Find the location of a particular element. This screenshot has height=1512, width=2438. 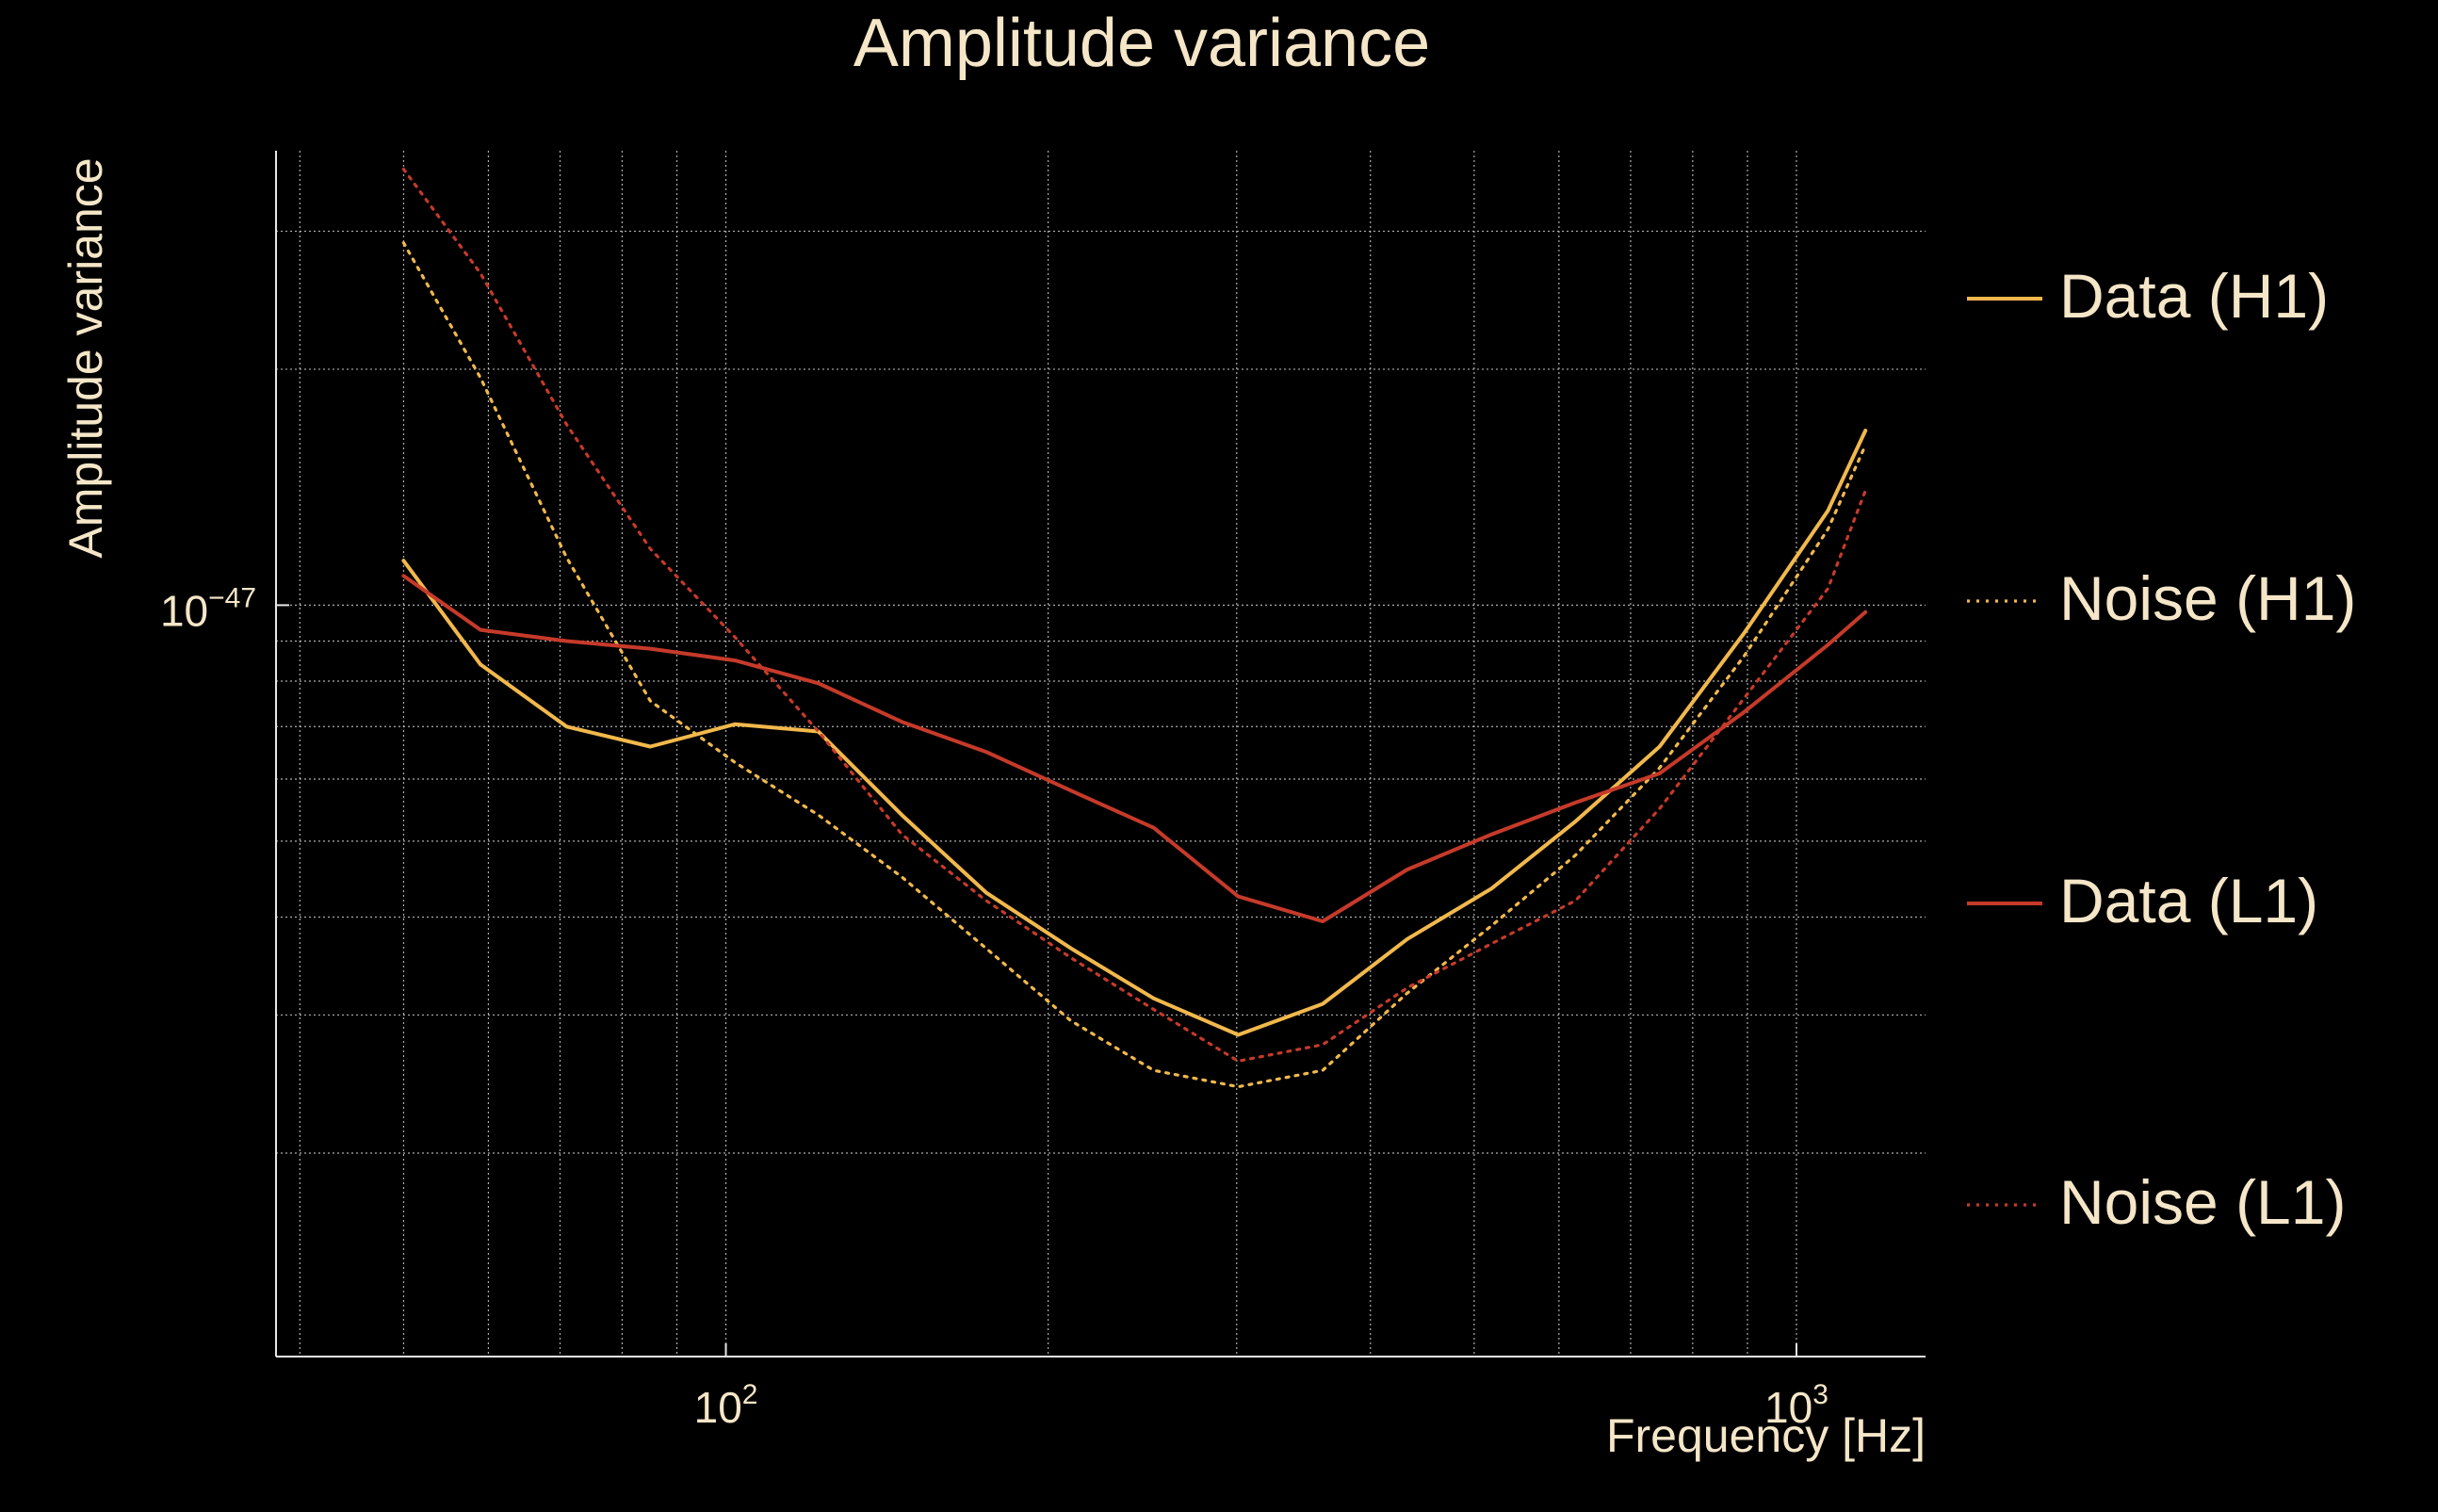

legend-label: Noise (L1) is located at coordinates (2202, 1202).